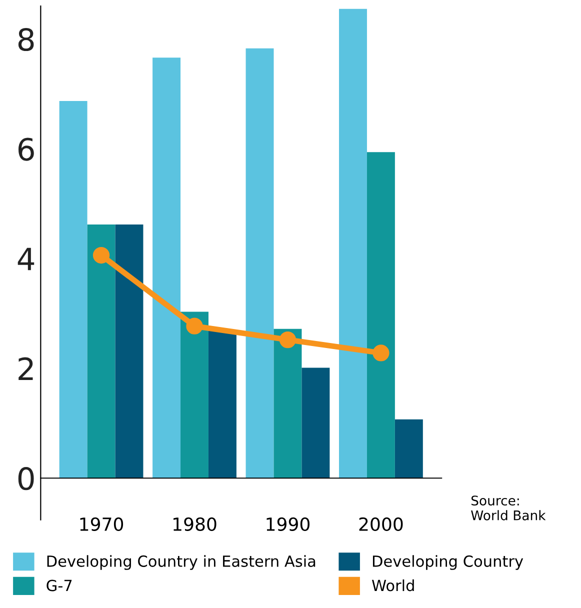 The width and height of the screenshot is (581, 608). What do you see at coordinates (381, 524) in the screenshot?
I see `x-tick-label: 2000` at bounding box center [381, 524].